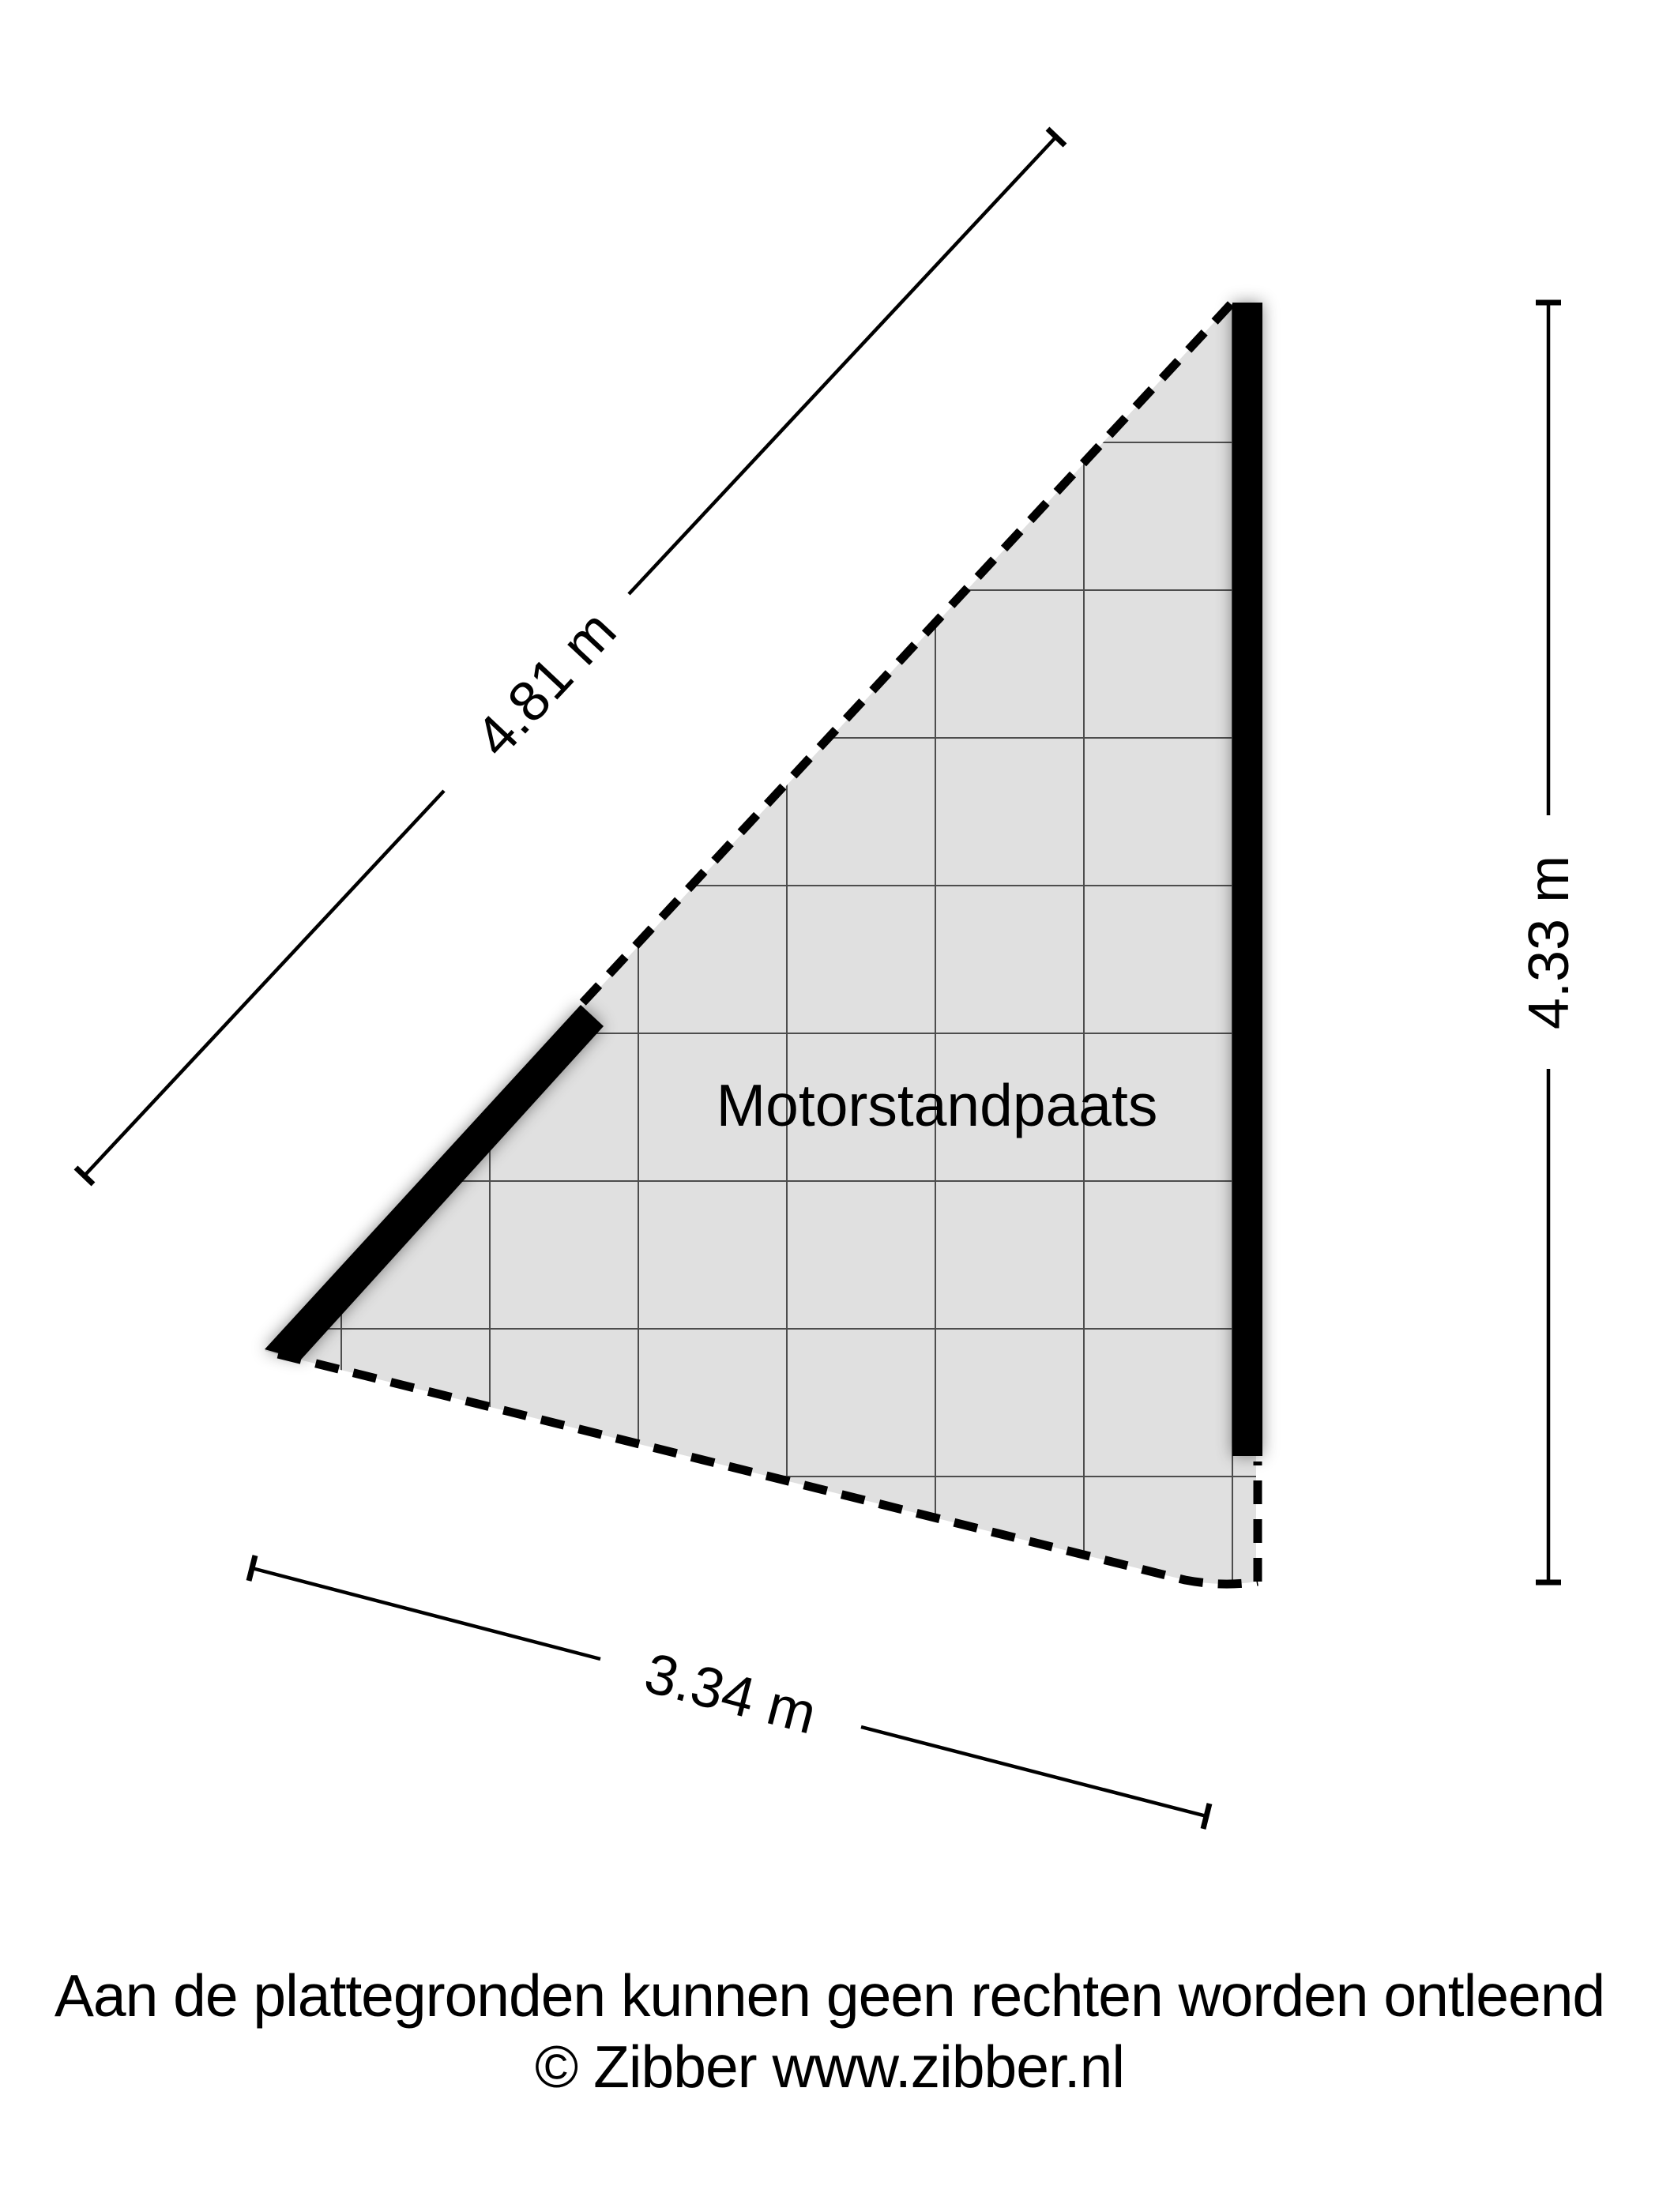 Image resolution: width=1659 pixels, height=2212 pixels. I want to click on dimension-right, so click(1549, 943).